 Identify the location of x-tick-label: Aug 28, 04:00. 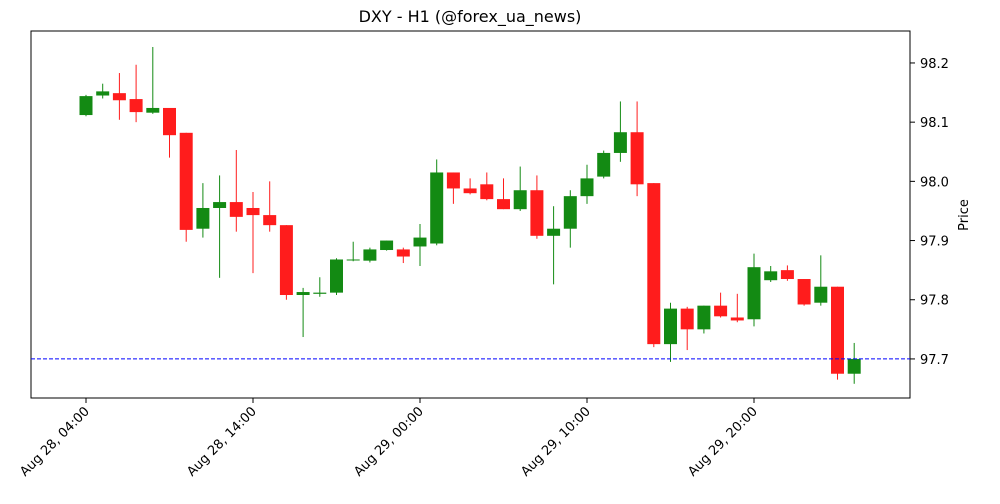
(55, 442).